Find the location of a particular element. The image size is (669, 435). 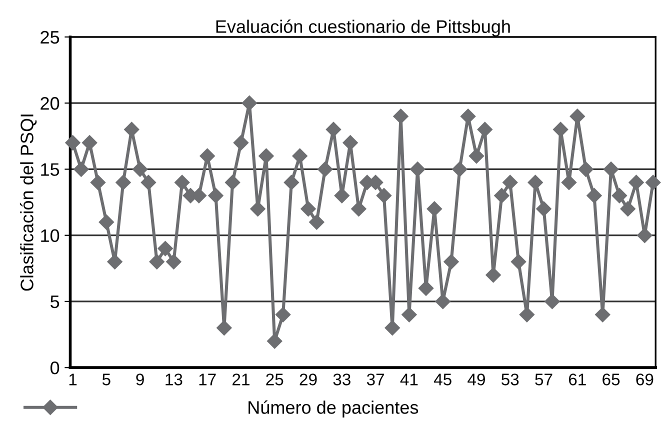

x-tick-label: 45 is located at coordinates (443, 380).